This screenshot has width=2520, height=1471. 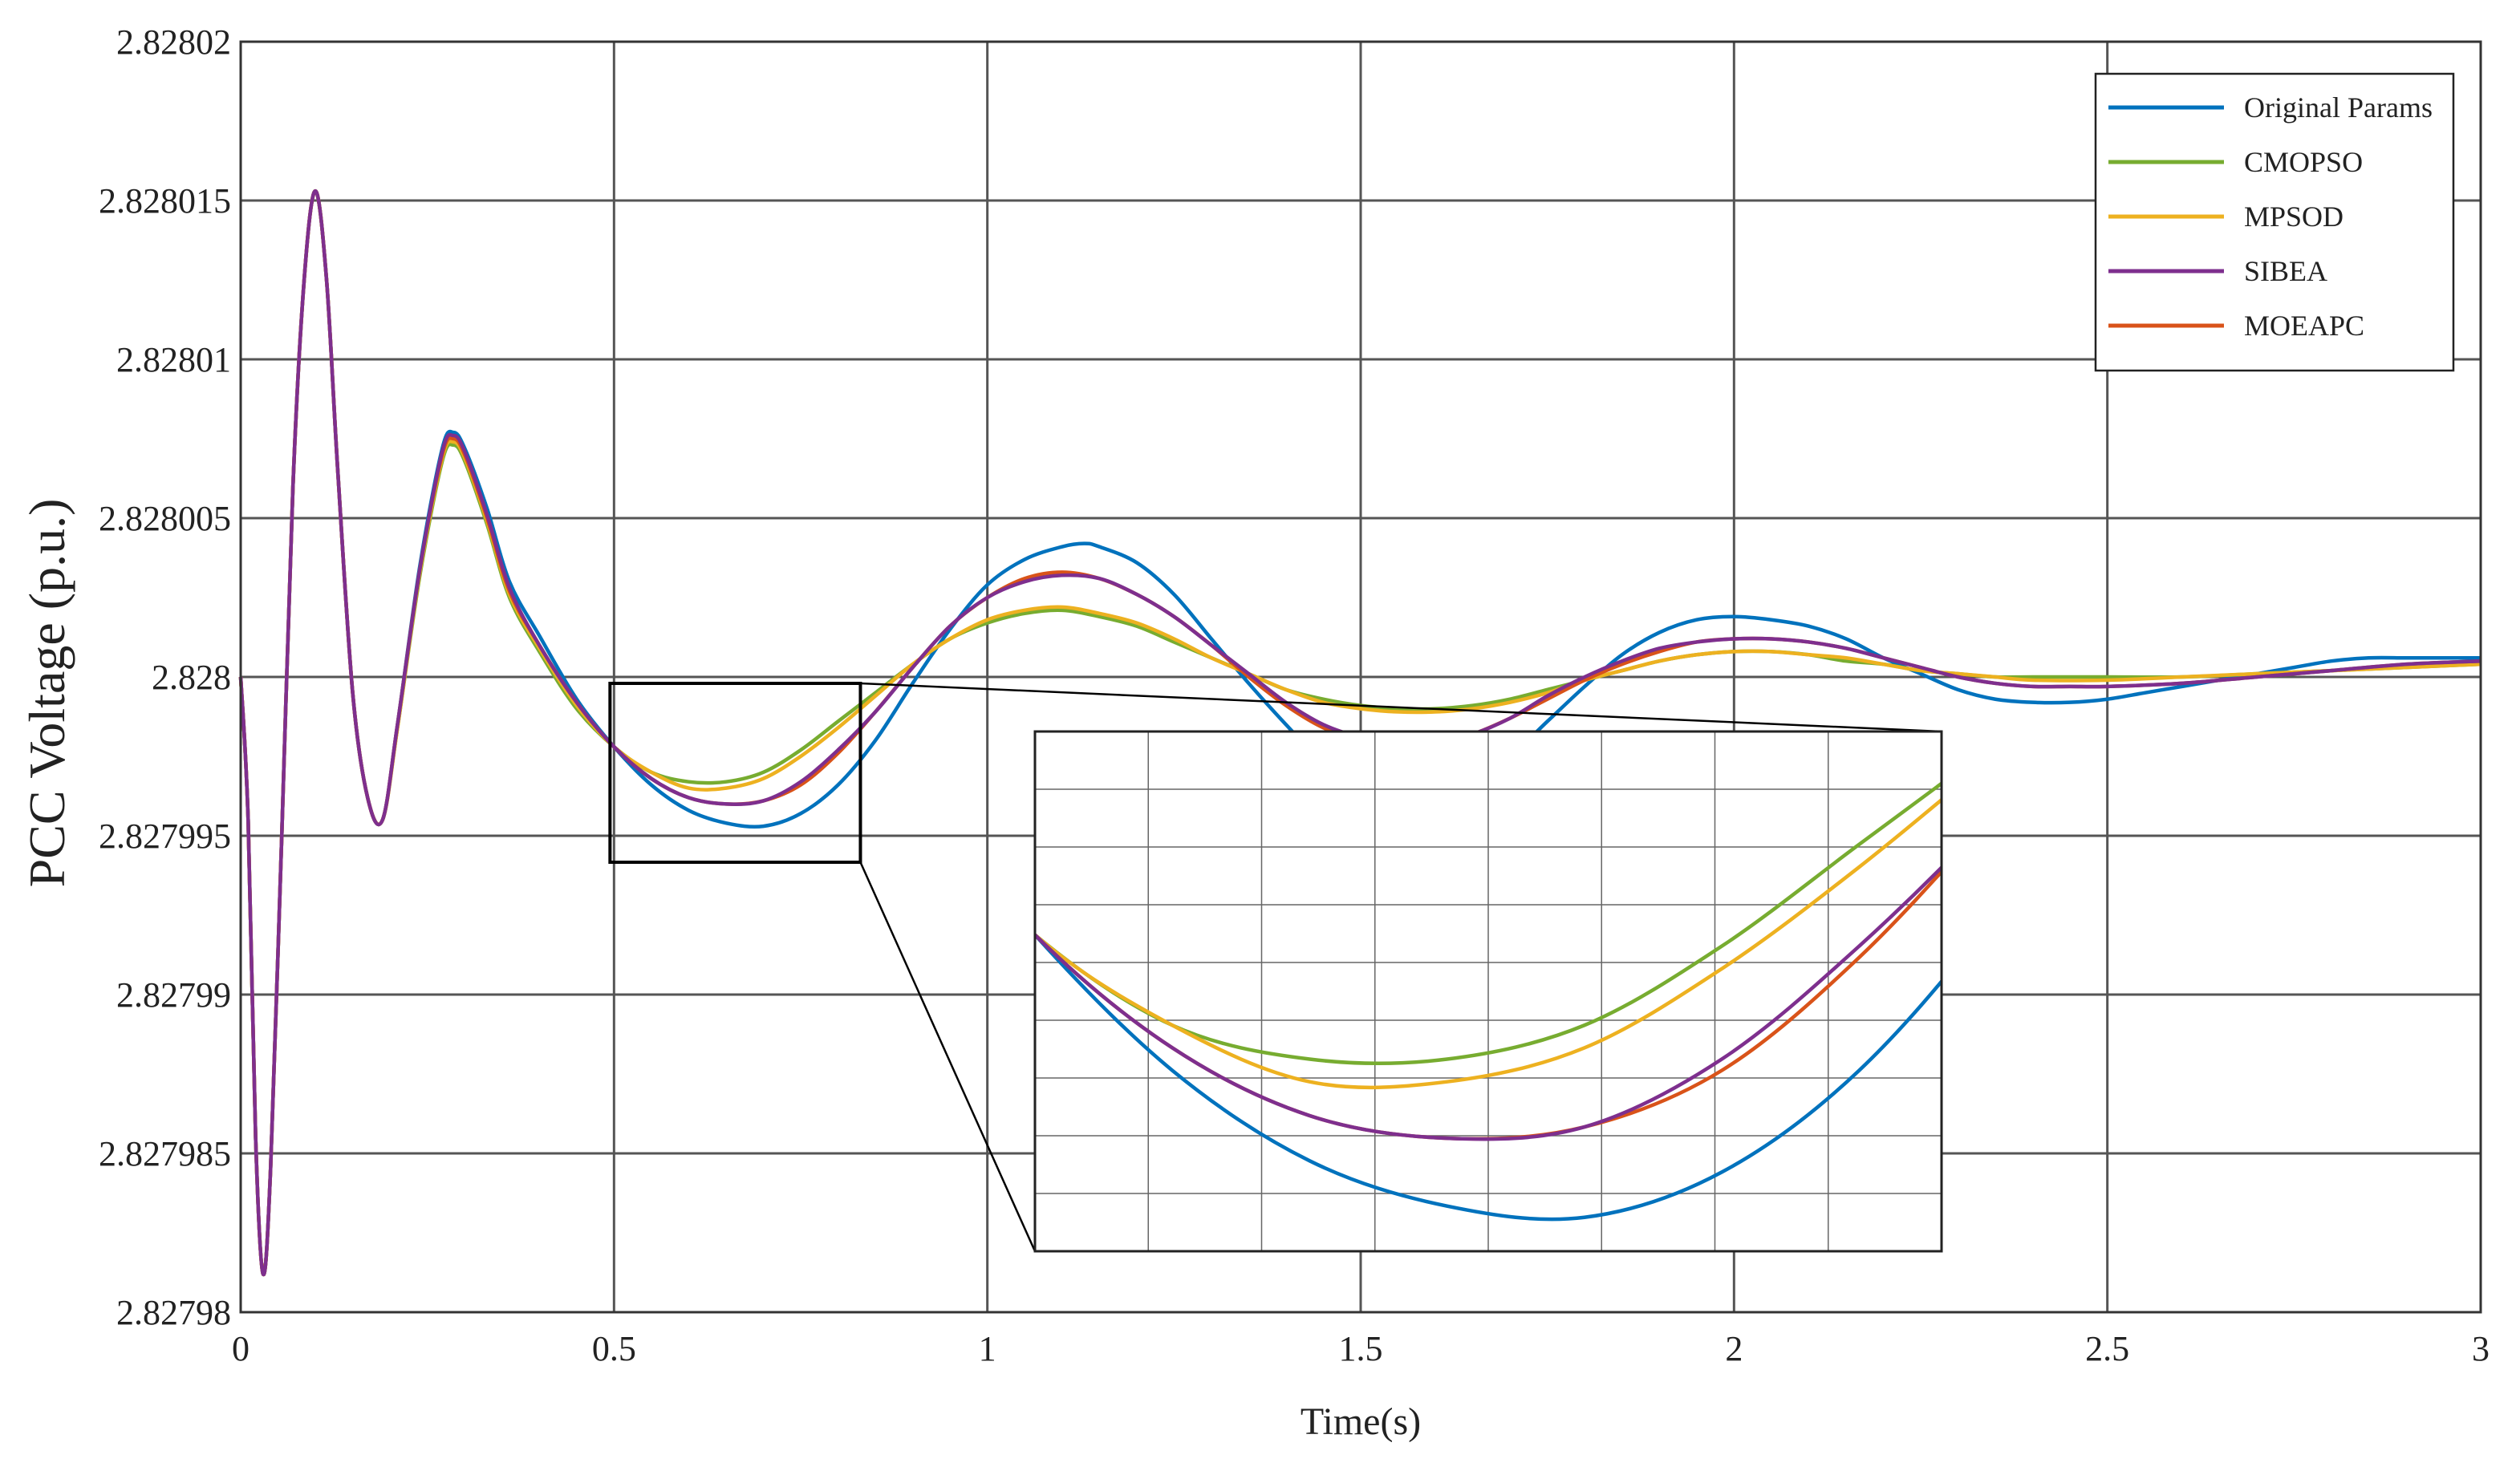 I want to click on legend-item: MOEAPC, so click(x=2236, y=326).